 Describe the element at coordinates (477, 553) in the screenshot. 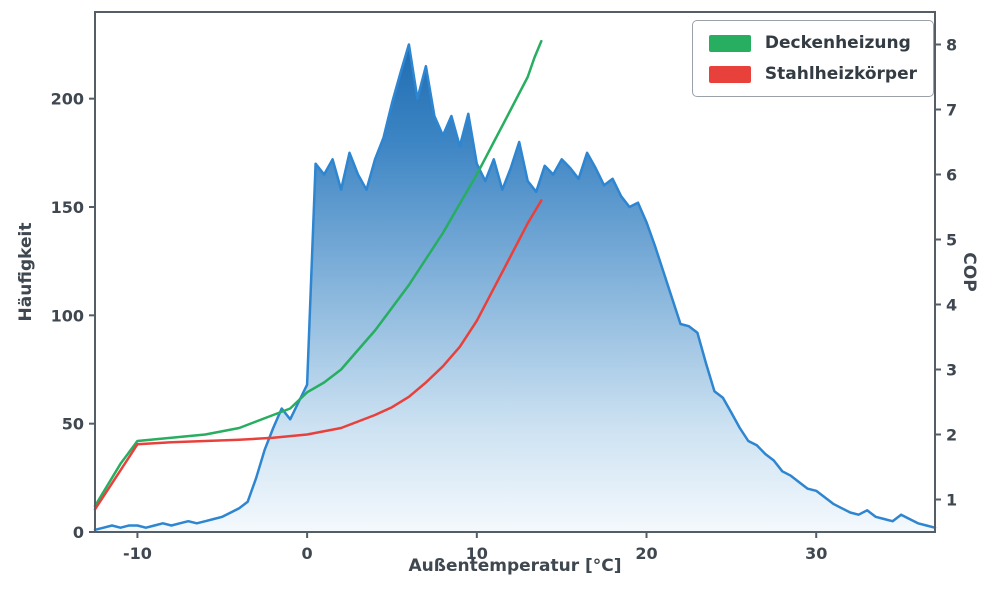

I see `x-tick-label: 10` at that location.